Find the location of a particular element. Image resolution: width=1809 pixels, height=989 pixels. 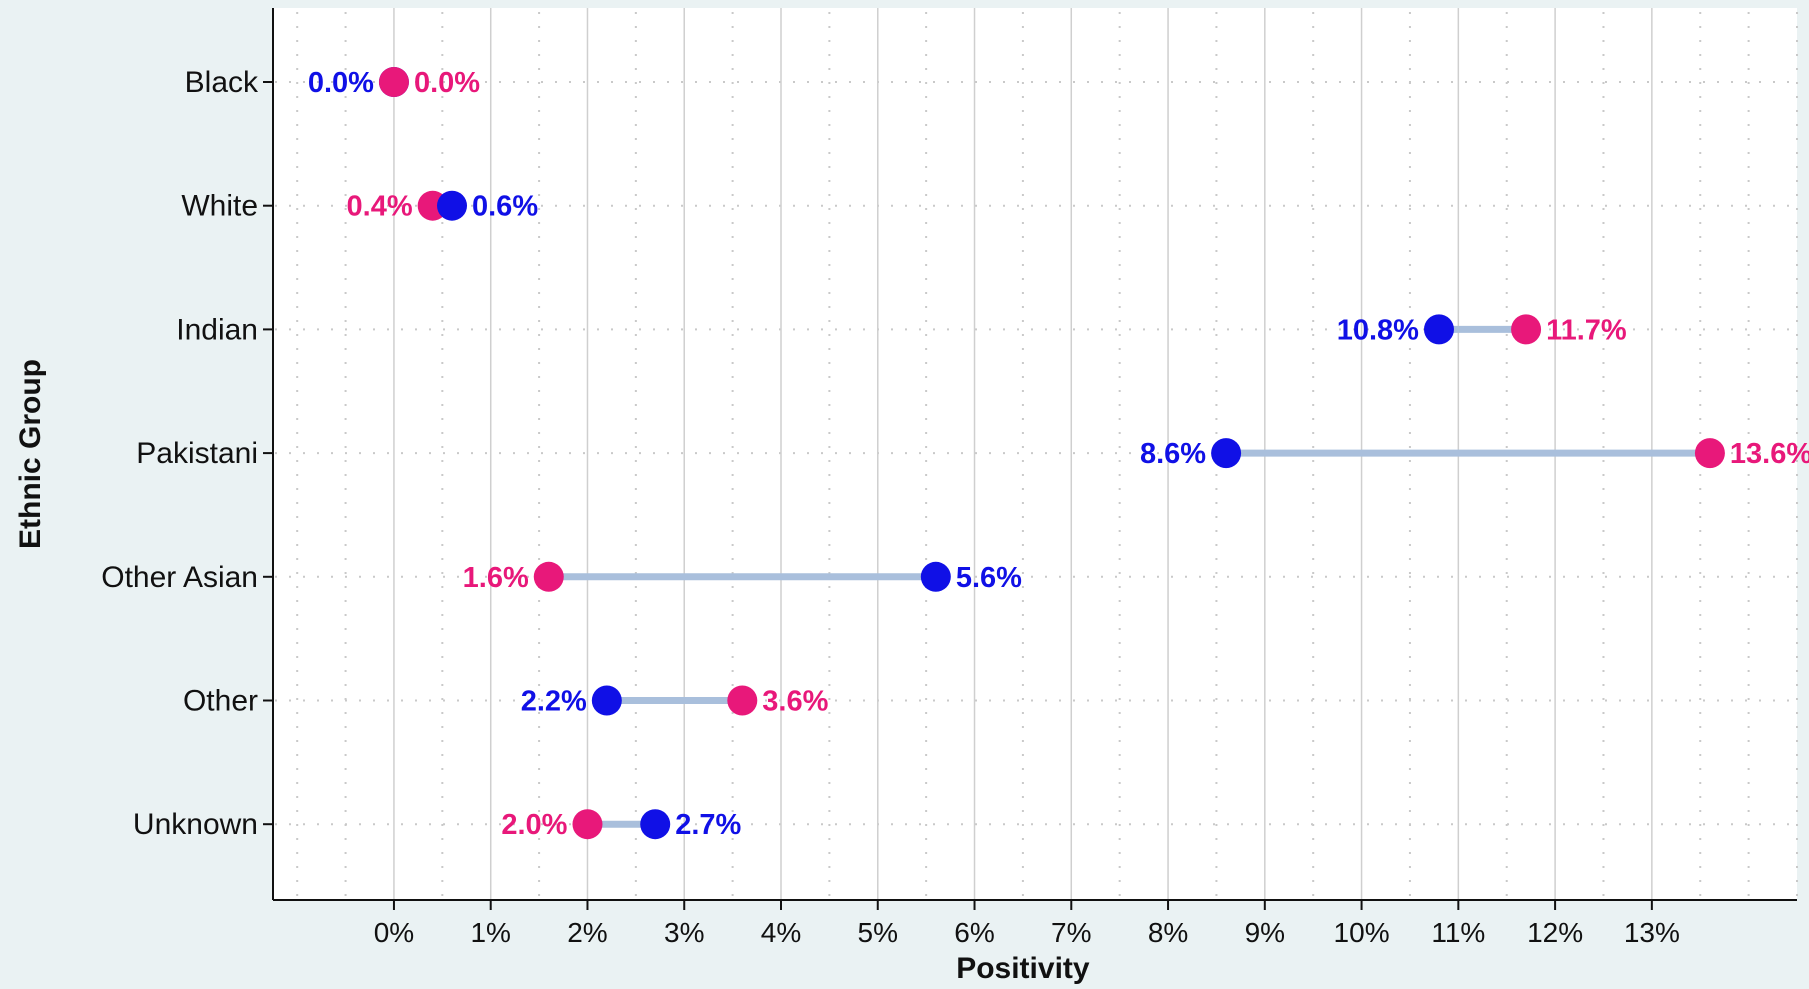

data-label: 10.8% is located at coordinates (1378, 330).